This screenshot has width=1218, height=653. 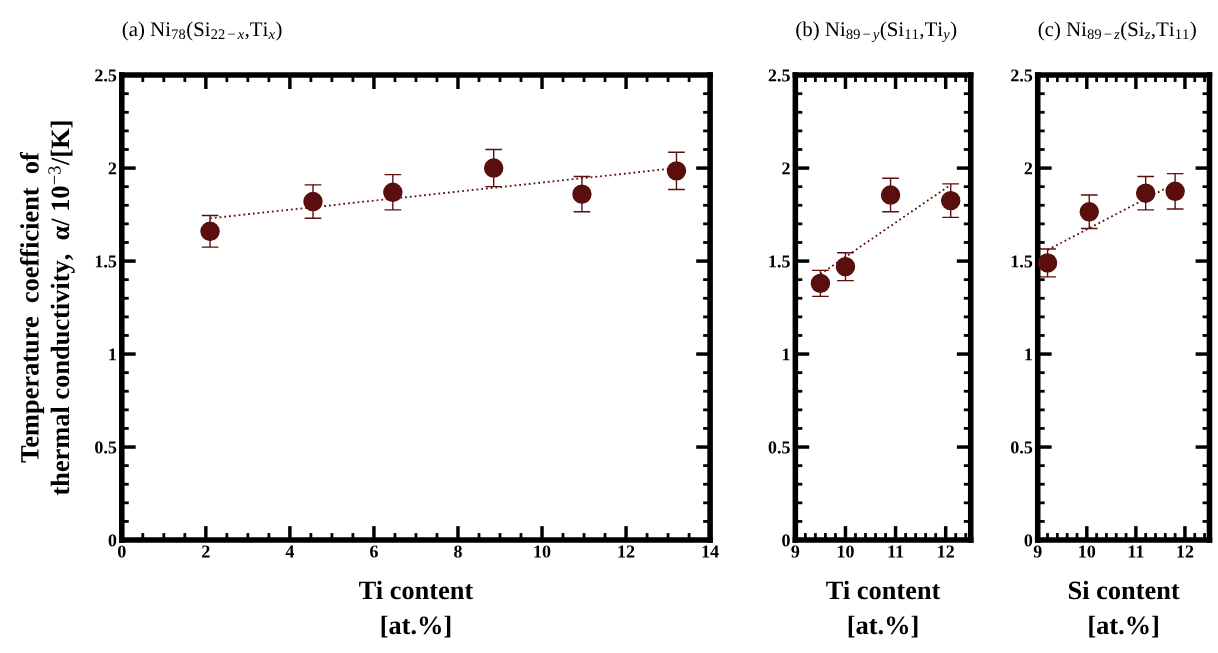 I want to click on x-axis-title: Si content [at.%], so click(x=1124, y=609).